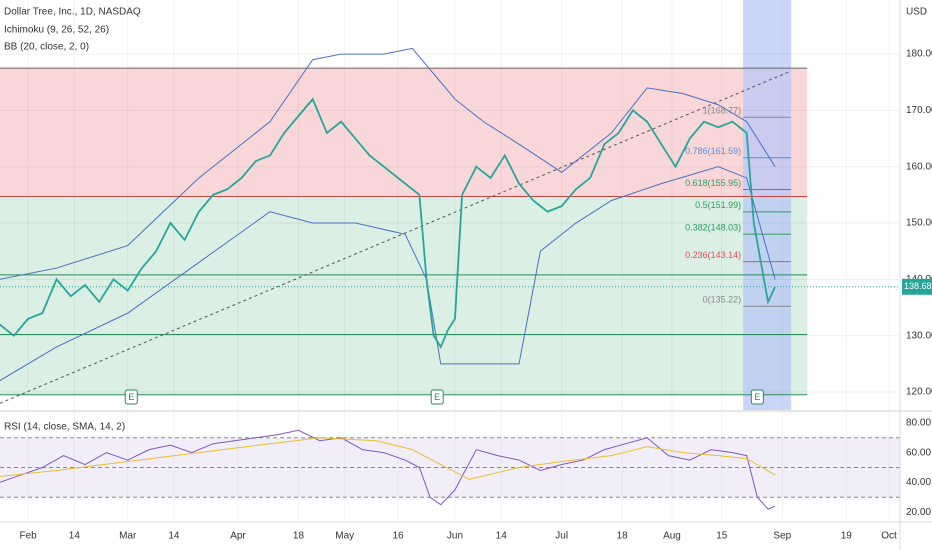  Describe the element at coordinates (919, 335) in the screenshot. I see `y-tick-label: 130.00` at that location.